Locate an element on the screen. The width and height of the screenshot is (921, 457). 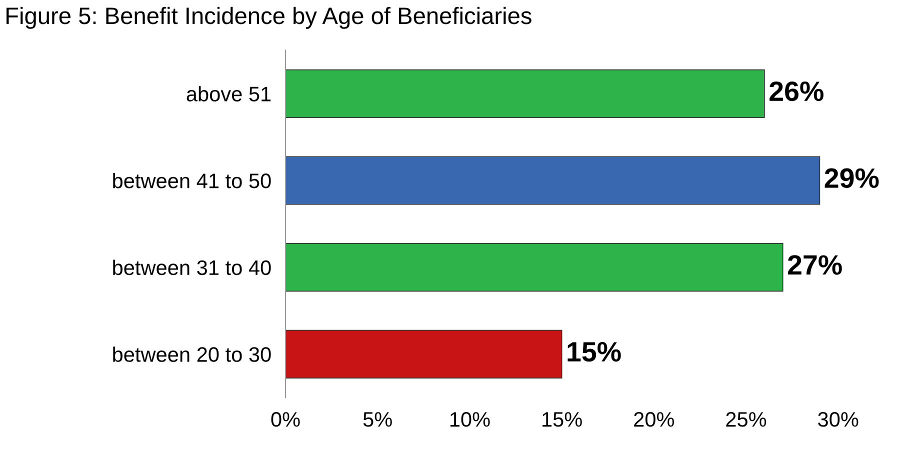
x-tick-label: 15% is located at coordinates (562, 419).